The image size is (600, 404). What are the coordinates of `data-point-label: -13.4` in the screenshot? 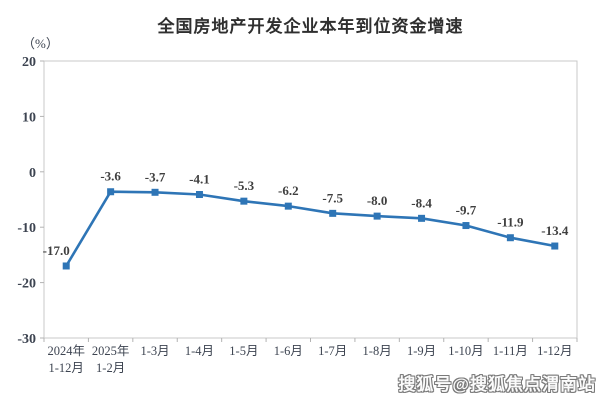 It's located at (555, 230).